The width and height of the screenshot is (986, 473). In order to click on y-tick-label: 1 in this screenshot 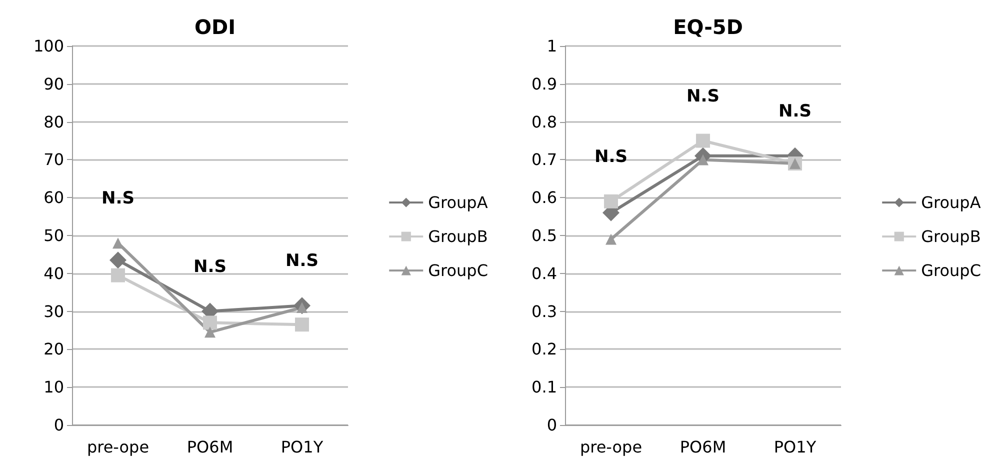, I will do `click(551, 46)`.